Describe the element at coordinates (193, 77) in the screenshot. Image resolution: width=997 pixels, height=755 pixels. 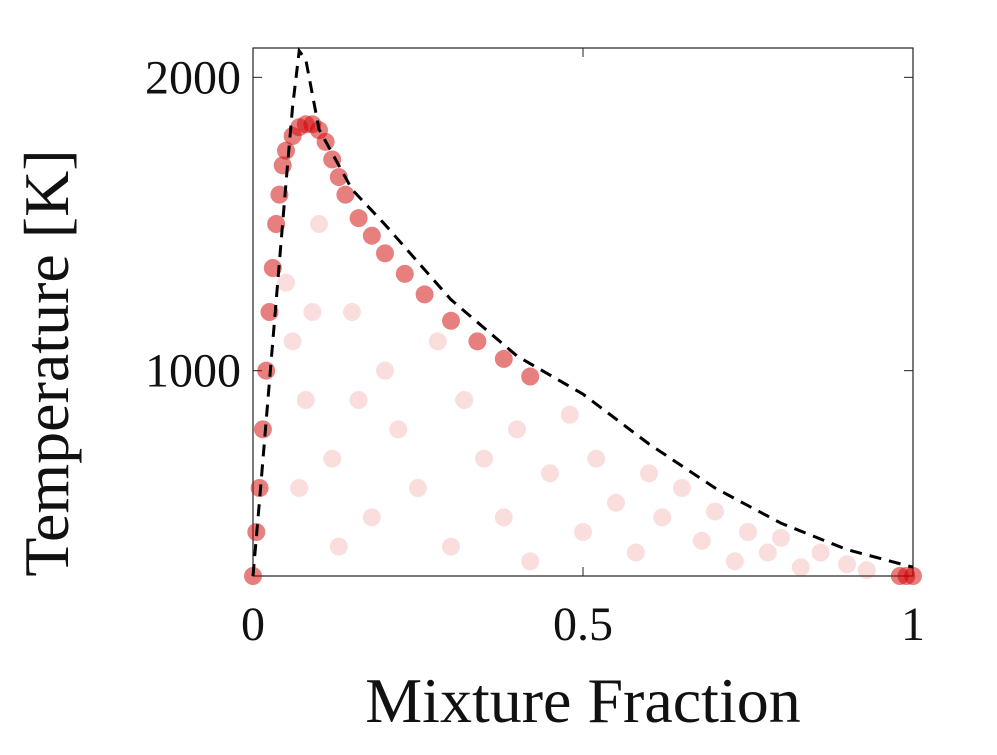
I see `y-tick-label: 2000` at that location.